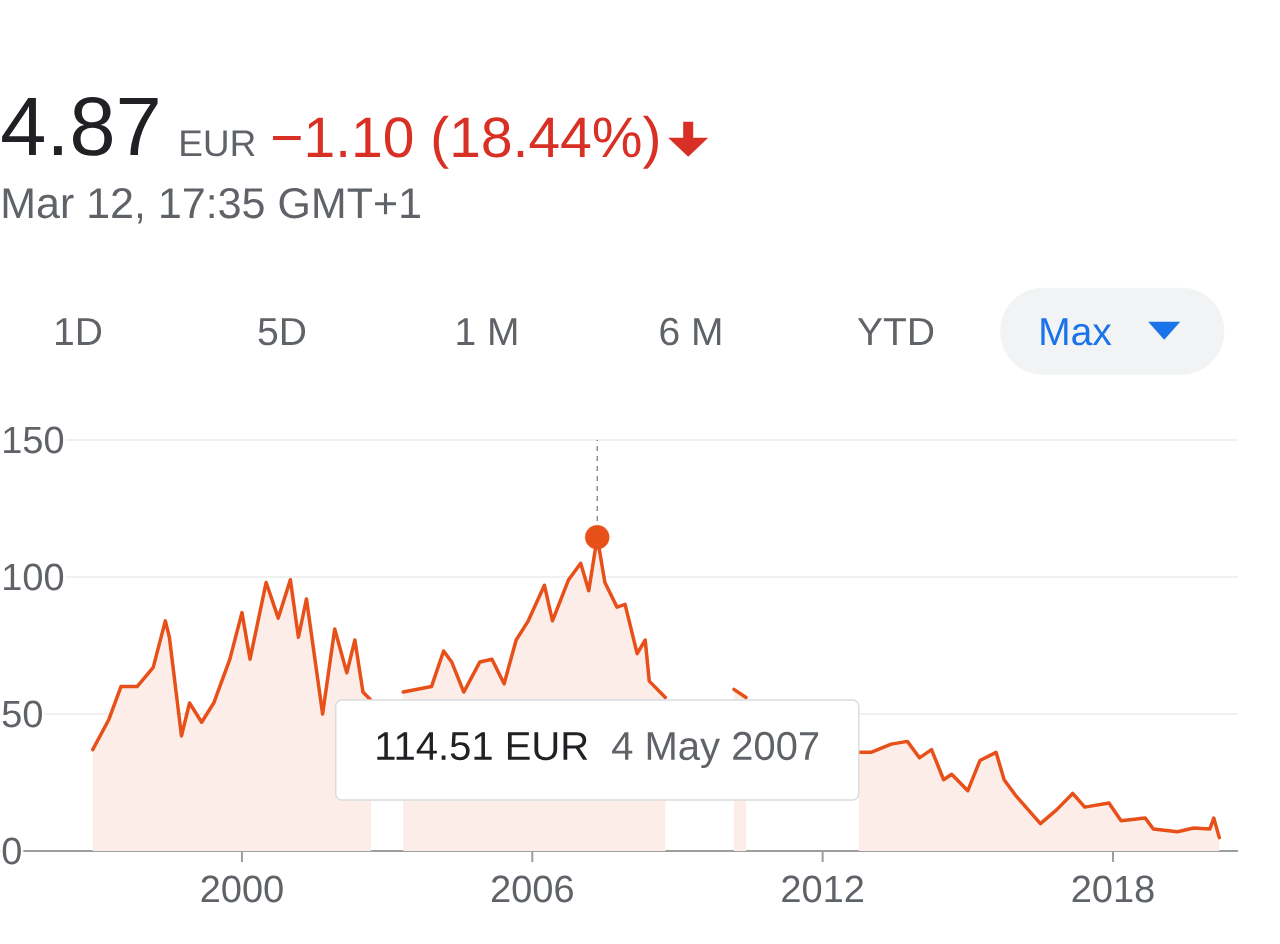 Image resolution: width=1280 pixels, height=944 pixels. What do you see at coordinates (690, 331) in the screenshot?
I see `text: 6 M` at bounding box center [690, 331].